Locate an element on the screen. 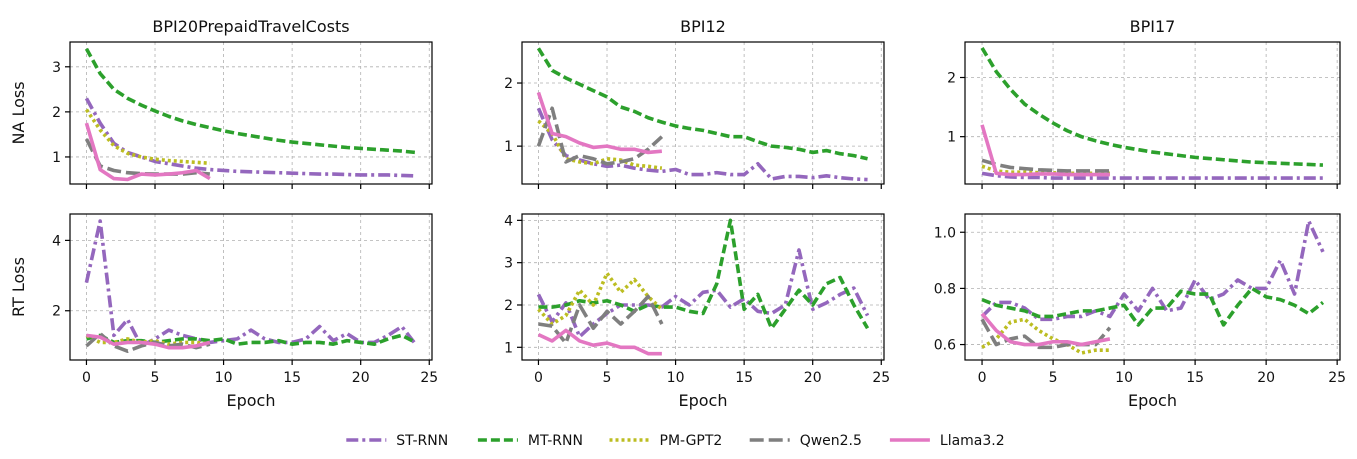  subplot-0: 1 2 3 BPI20PrepaidTravelCosts NA Loss is located at coordinates (221, 103).